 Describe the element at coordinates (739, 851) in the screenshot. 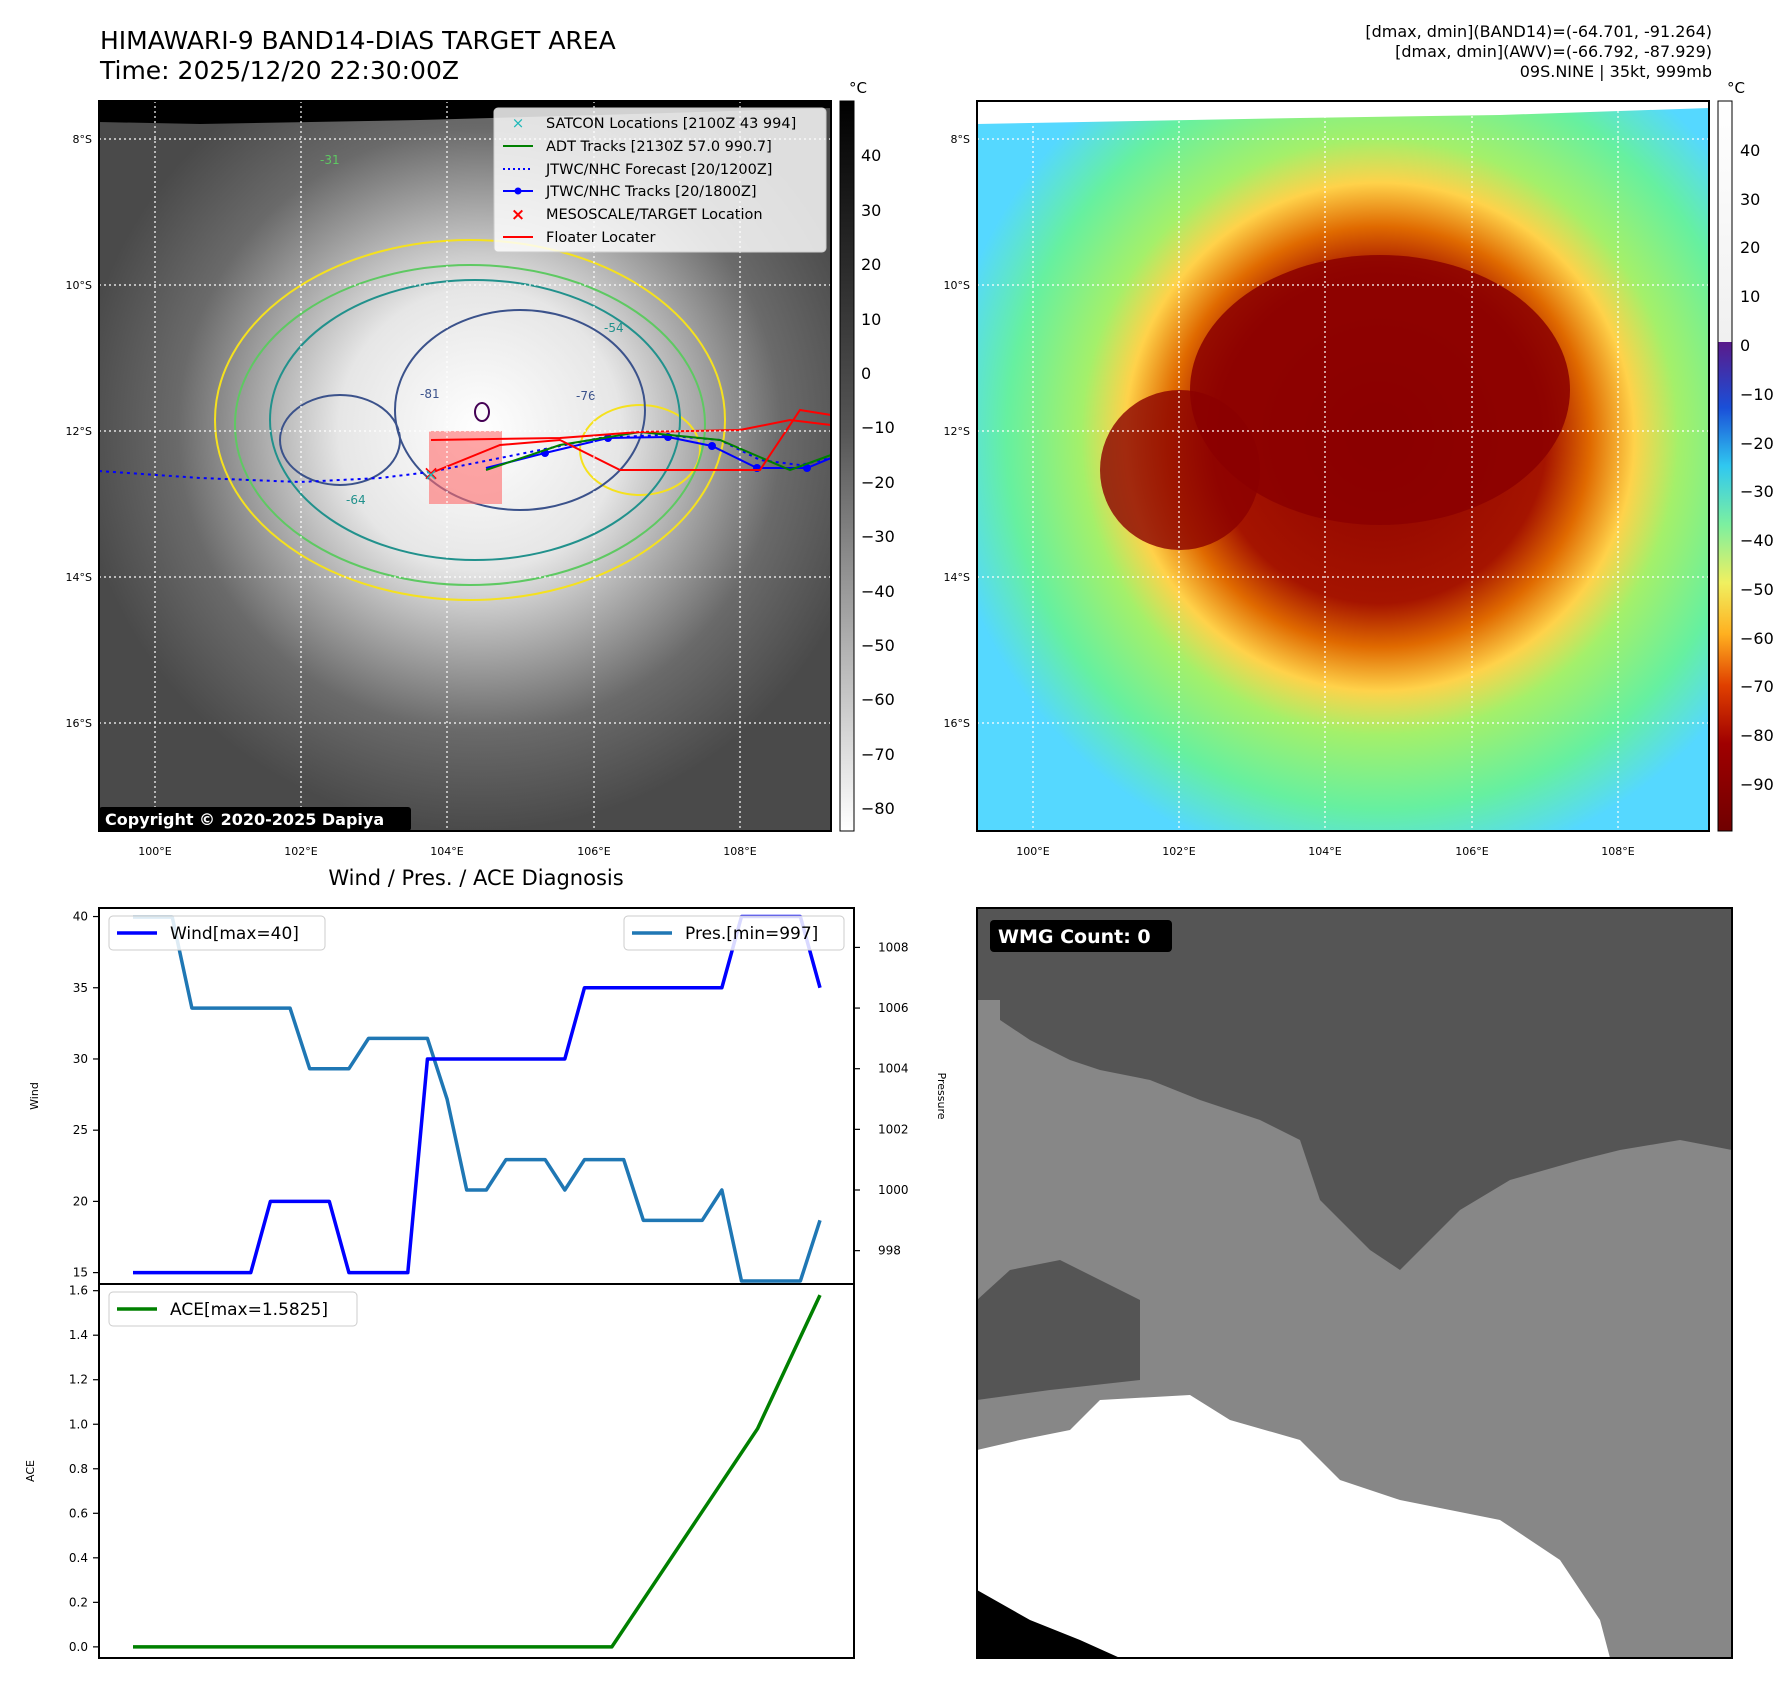

I see `lon-label-108e: 108°E` at that location.